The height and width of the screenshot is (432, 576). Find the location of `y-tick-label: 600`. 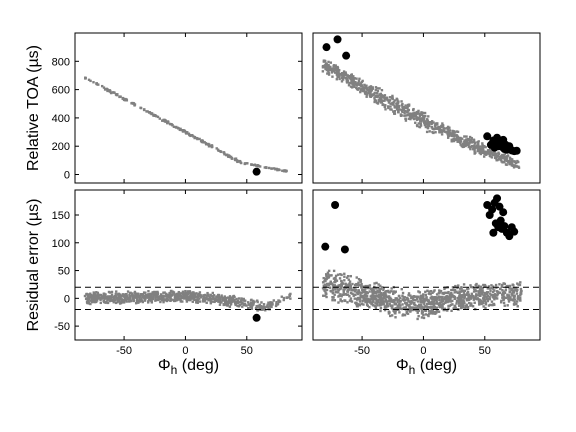

y-tick-label: 600 is located at coordinates (61, 91).